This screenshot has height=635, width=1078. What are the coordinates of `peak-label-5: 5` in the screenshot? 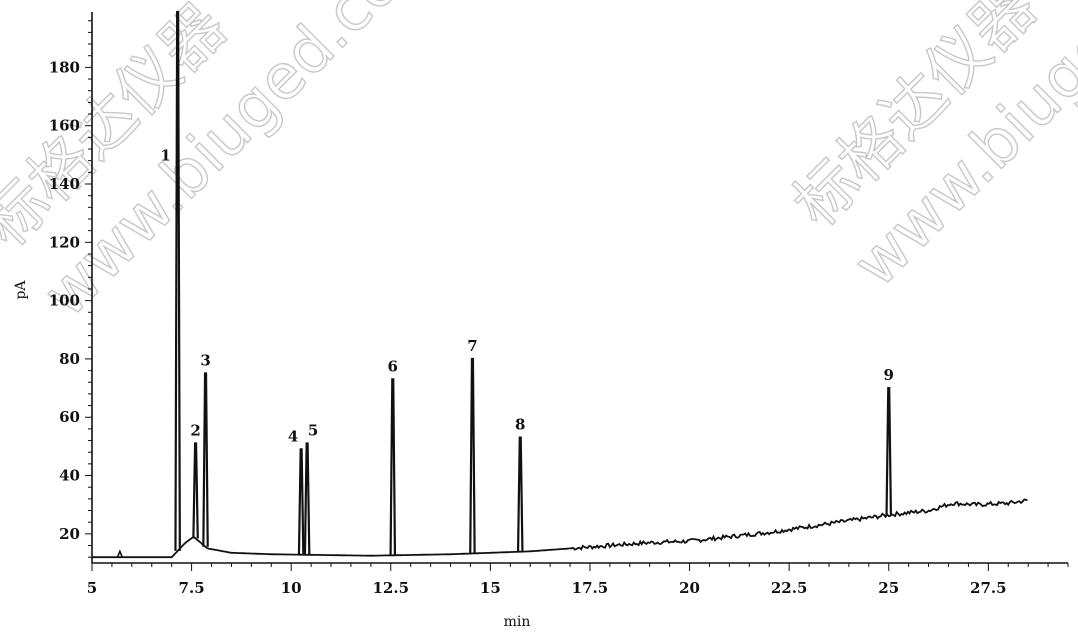 It's located at (313, 430).